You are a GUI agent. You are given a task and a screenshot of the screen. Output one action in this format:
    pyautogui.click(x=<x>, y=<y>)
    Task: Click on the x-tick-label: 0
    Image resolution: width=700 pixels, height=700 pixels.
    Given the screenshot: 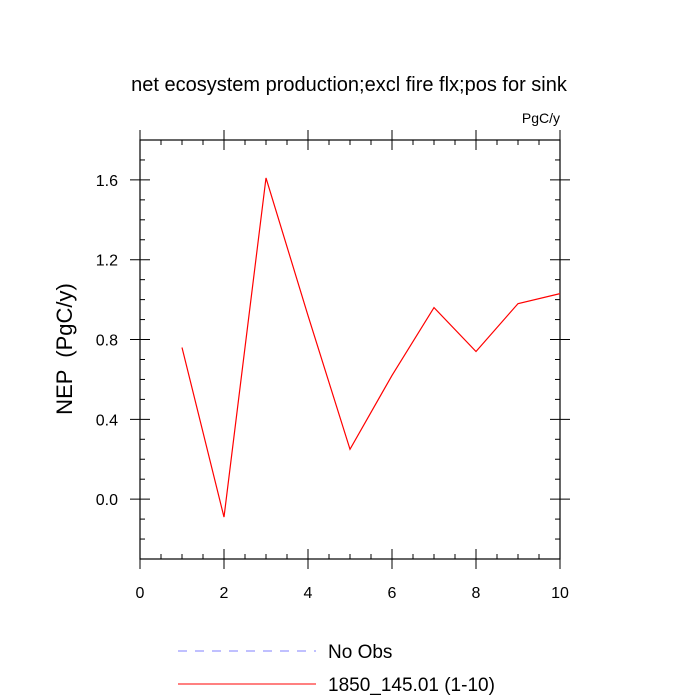 What is the action you would take?
    pyautogui.click(x=140, y=593)
    